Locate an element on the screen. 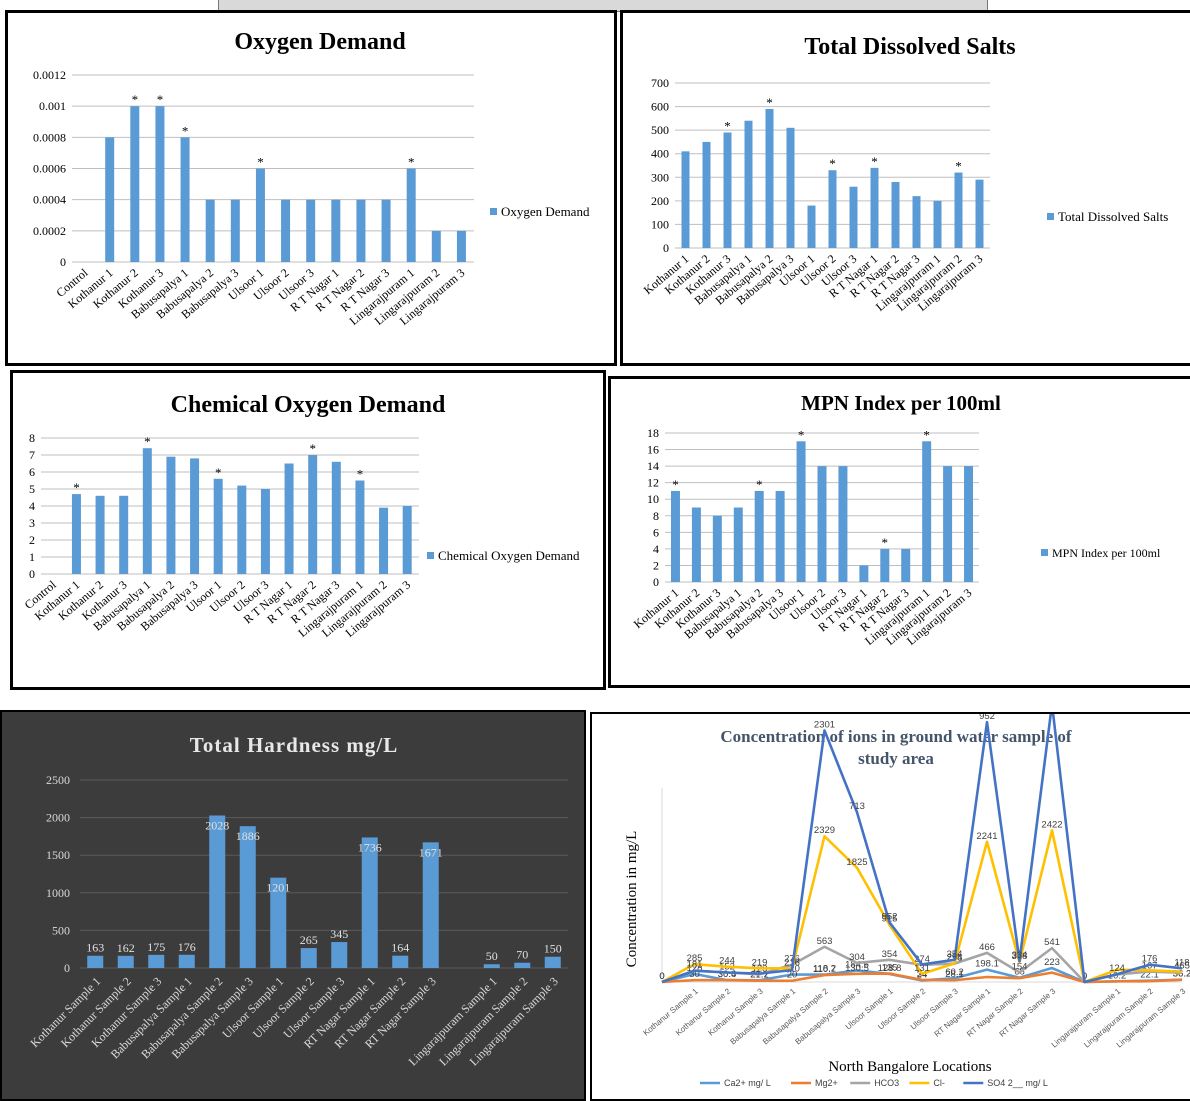 The image size is (1190, 1101). y-tick-label: 10 is located at coordinates (653, 499).